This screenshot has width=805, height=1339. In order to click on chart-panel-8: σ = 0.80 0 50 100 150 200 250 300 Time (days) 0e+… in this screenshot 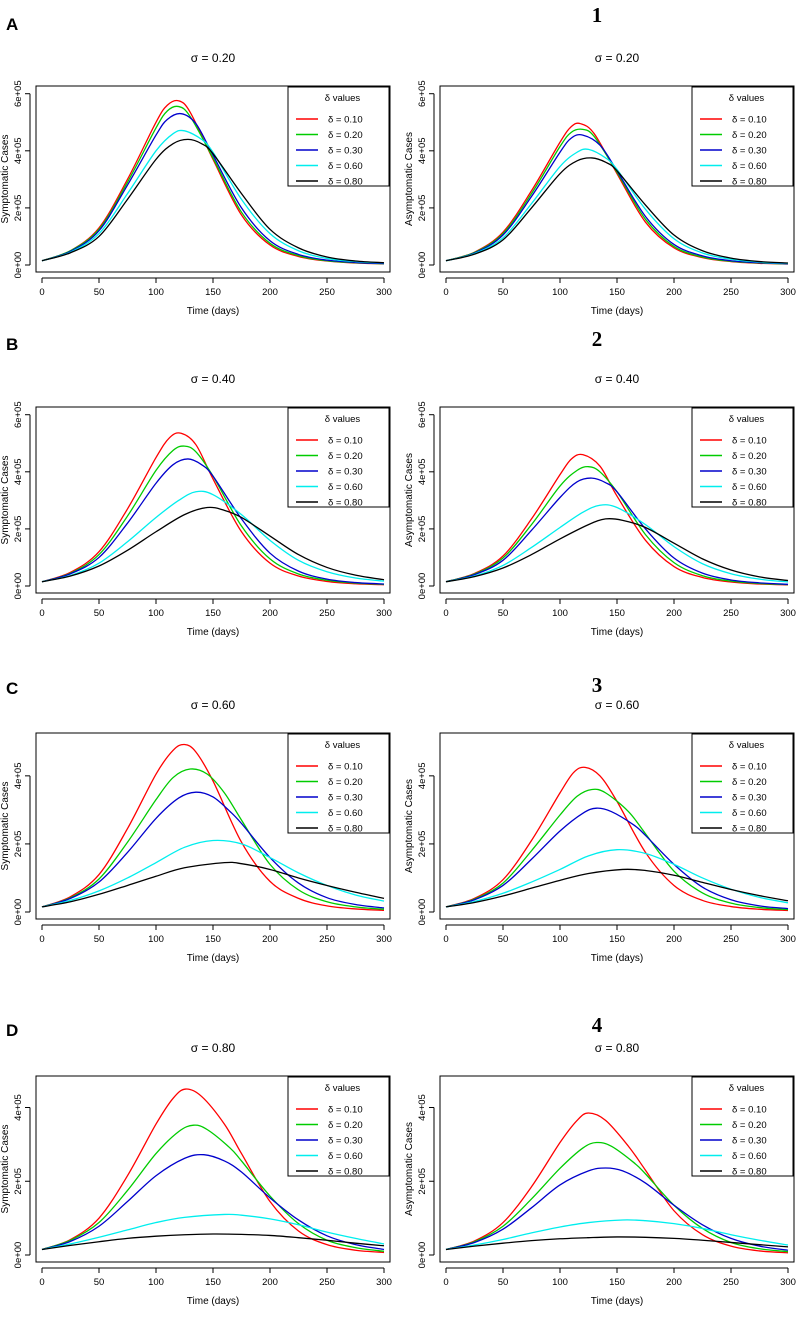, I will do `click(600, 1174)`.